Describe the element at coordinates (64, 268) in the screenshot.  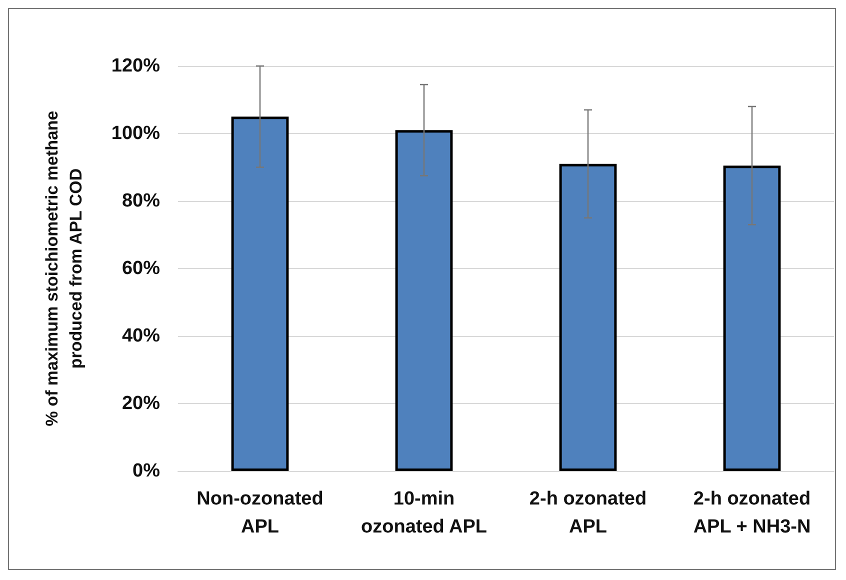
I see `y-axis-title: % of maximum stoichiometric methane produced from APL COD` at that location.